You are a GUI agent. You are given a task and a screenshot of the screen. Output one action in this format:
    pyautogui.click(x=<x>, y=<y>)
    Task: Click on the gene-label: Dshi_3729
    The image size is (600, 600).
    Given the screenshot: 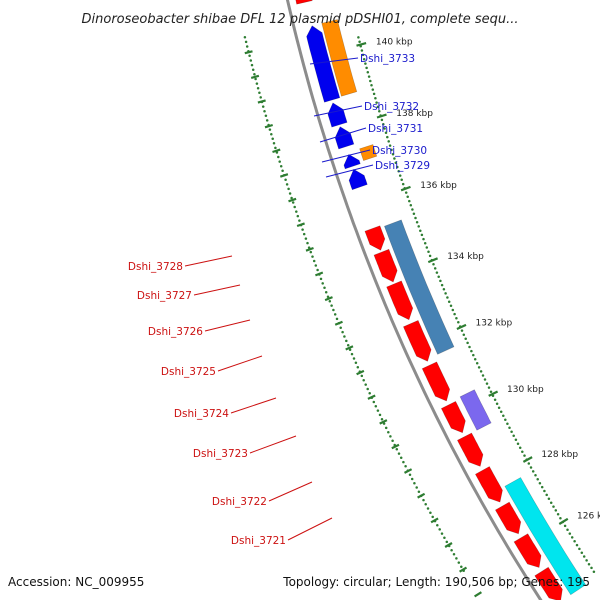 What is the action you would take?
    pyautogui.click(x=402, y=166)
    